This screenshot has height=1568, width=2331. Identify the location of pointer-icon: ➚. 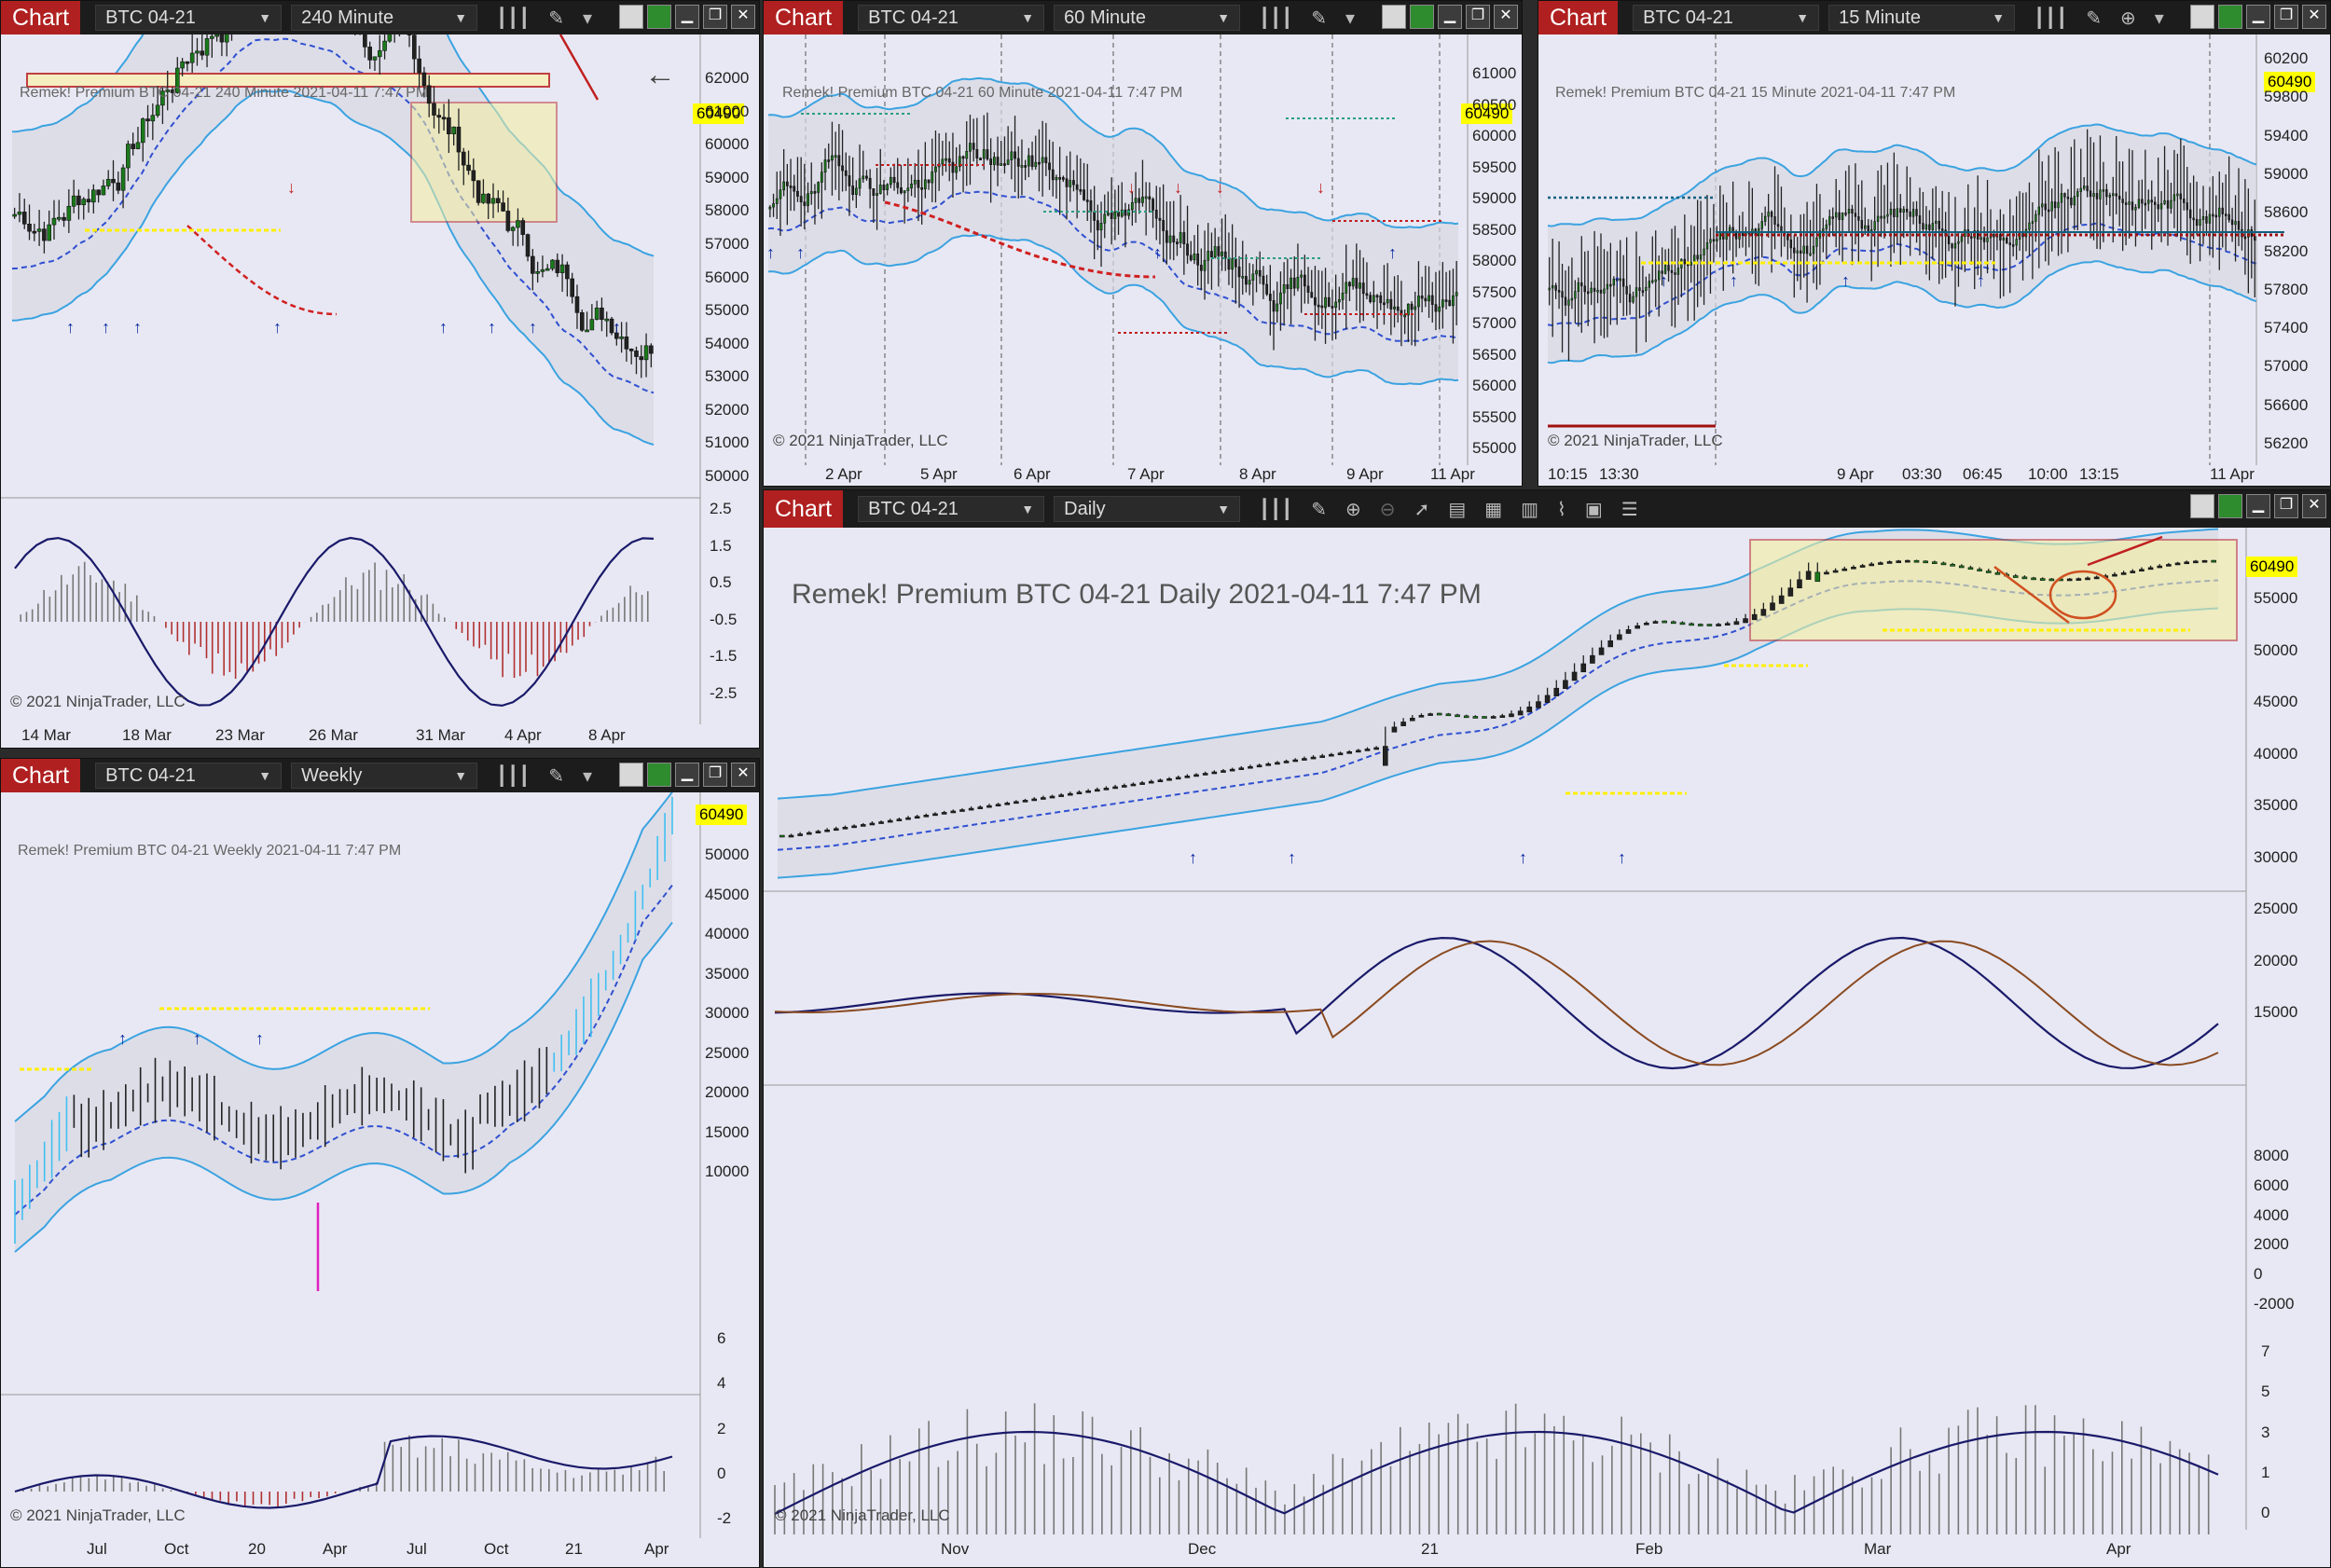
(1422, 509).